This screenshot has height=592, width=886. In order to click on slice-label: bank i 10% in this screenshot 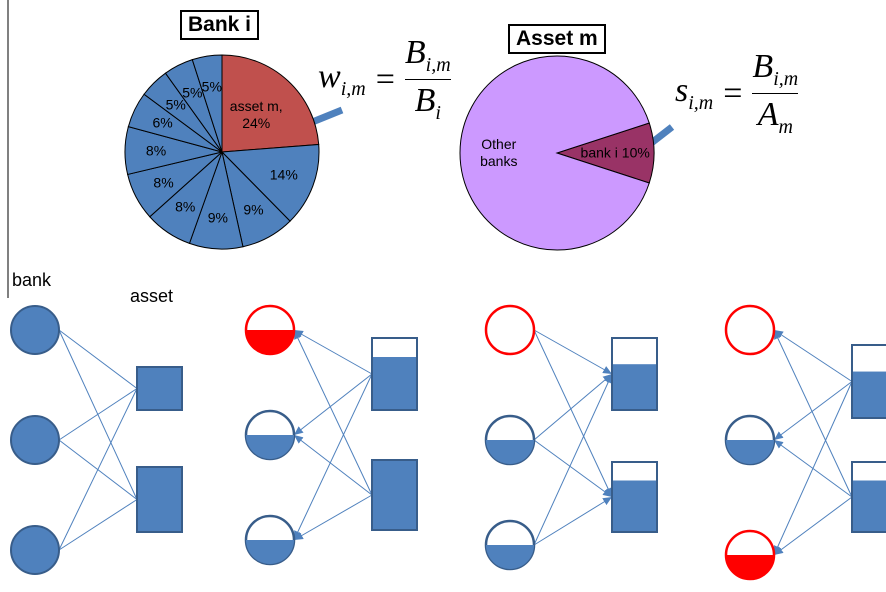, I will do `click(615, 152)`.